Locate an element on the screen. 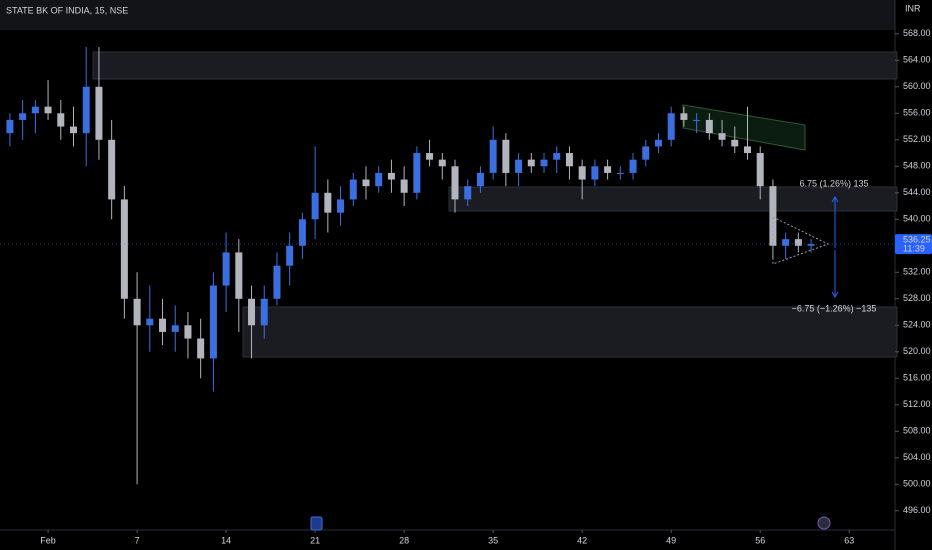  y-tick-label: 500.00 is located at coordinates (917, 484).